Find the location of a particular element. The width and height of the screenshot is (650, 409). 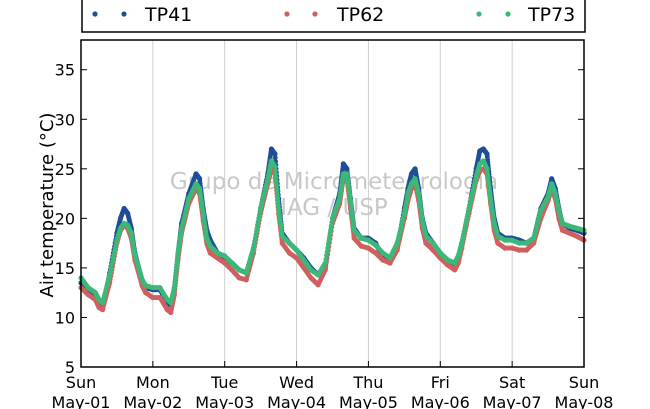

y-tick-label: 35 is located at coordinates (65, 70).